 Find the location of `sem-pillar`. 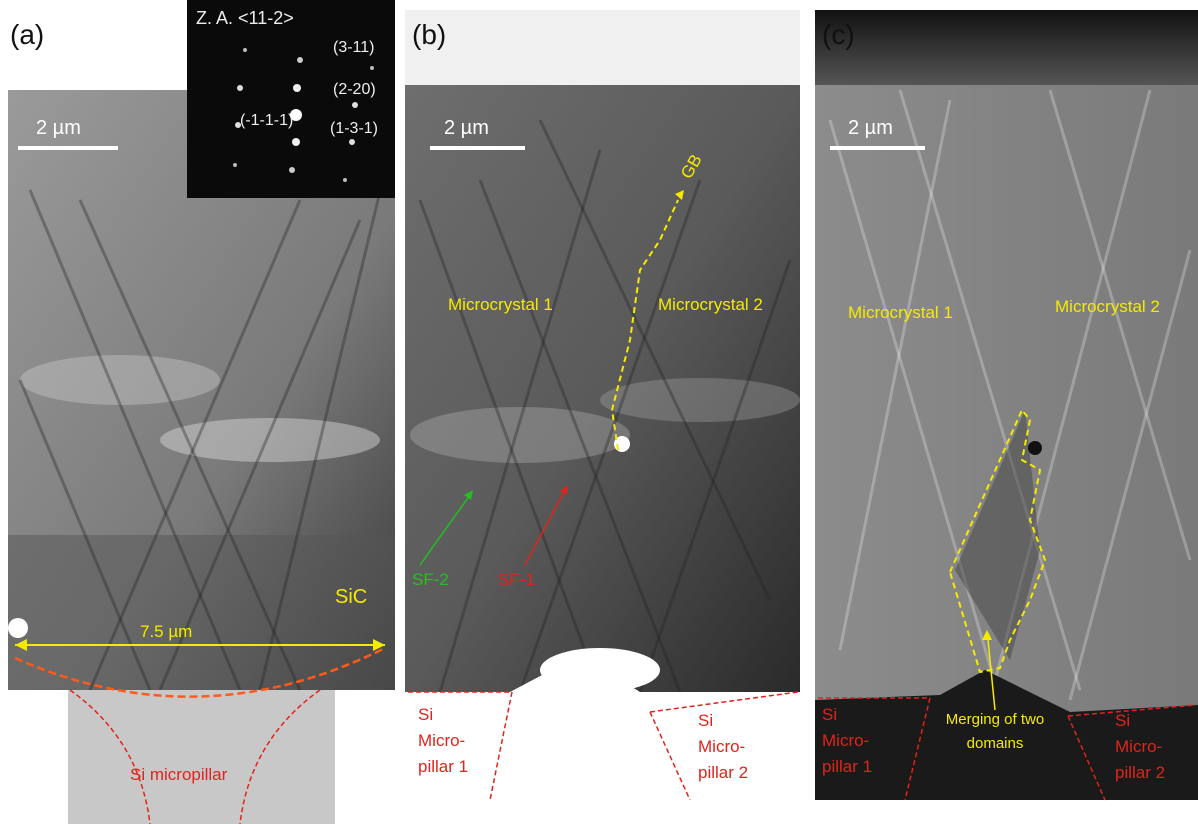

sem-pillar is located at coordinates (201, 757).